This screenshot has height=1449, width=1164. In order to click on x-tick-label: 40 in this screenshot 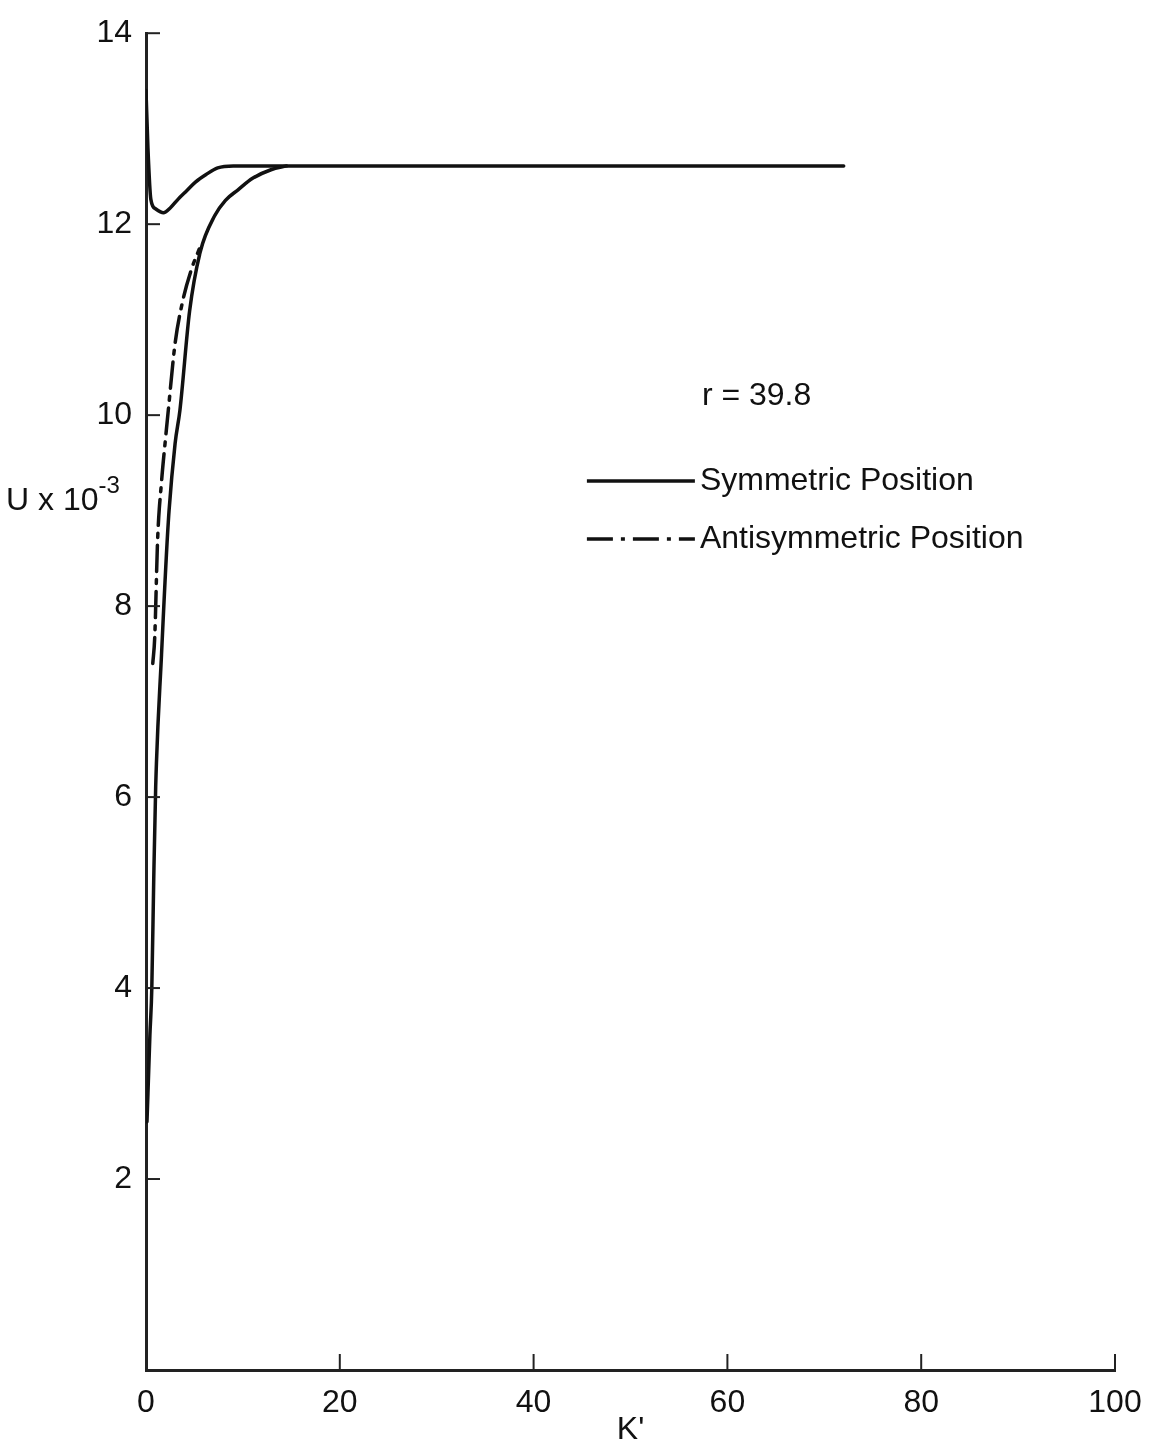, I will do `click(533, 1401)`.